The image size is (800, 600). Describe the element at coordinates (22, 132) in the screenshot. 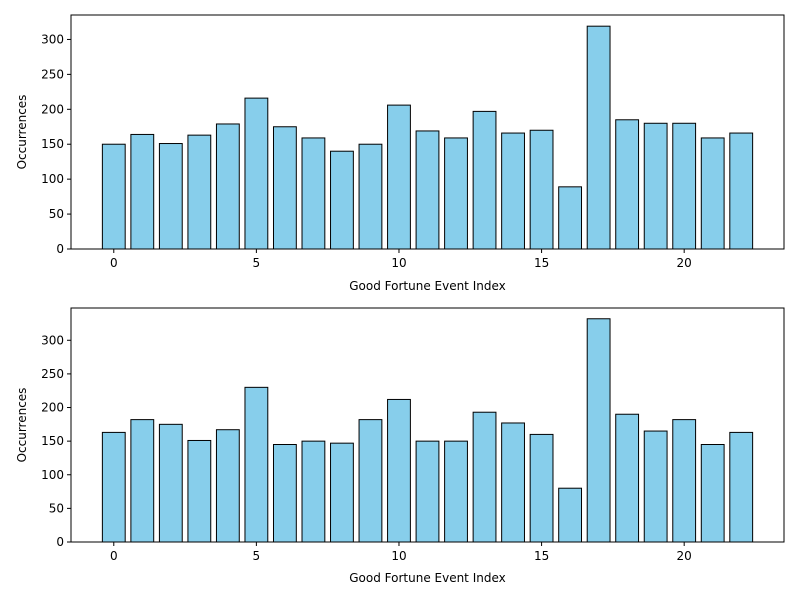

I see `y-axis-label-top: Occurrences` at that location.